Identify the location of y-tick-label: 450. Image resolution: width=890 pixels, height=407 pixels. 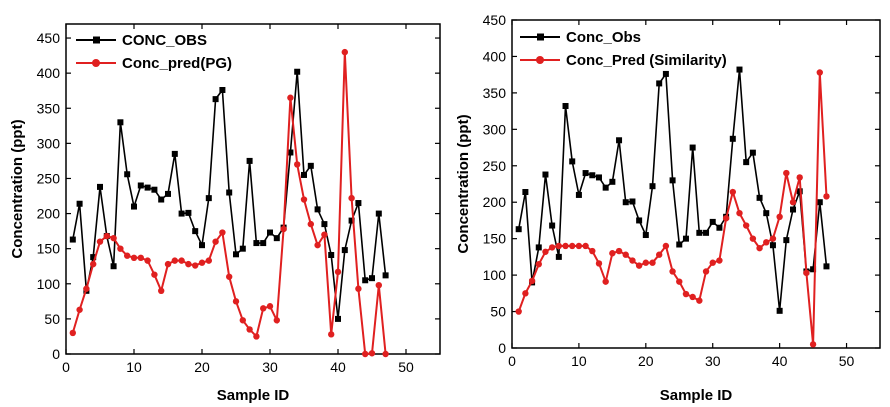
(495, 20).